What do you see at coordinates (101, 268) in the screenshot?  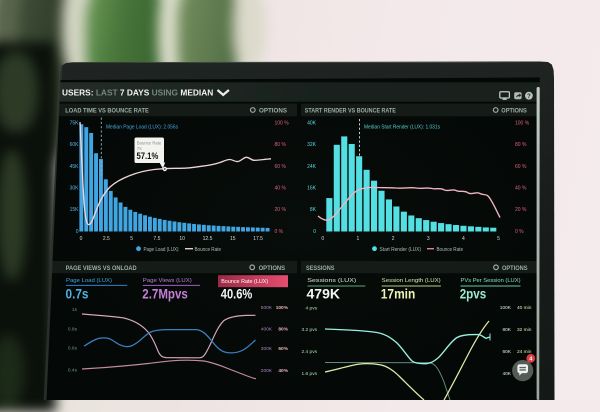 I see `svg-text: PAGE VIEWS VS ONLOAD` at bounding box center [101, 268].